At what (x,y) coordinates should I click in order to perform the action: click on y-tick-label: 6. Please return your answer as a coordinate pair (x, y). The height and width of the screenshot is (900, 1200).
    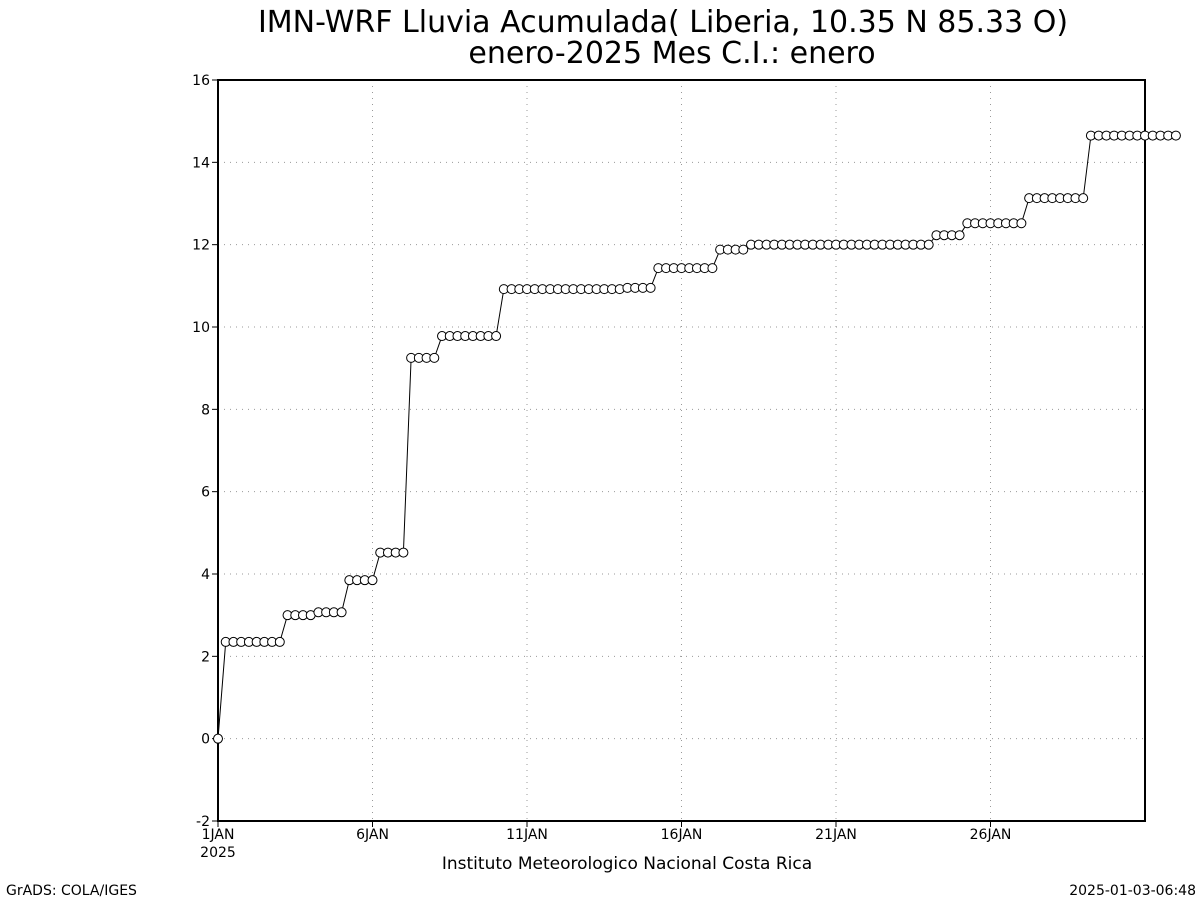
    Looking at the image, I should click on (205, 493).